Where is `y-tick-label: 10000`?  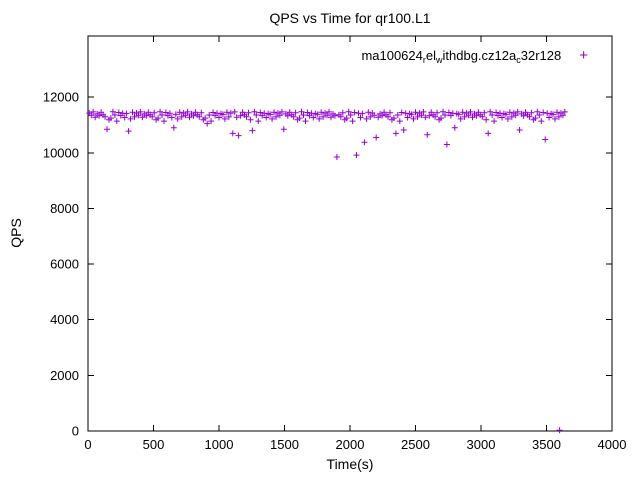 y-tick-label: 10000 is located at coordinates (61, 152).